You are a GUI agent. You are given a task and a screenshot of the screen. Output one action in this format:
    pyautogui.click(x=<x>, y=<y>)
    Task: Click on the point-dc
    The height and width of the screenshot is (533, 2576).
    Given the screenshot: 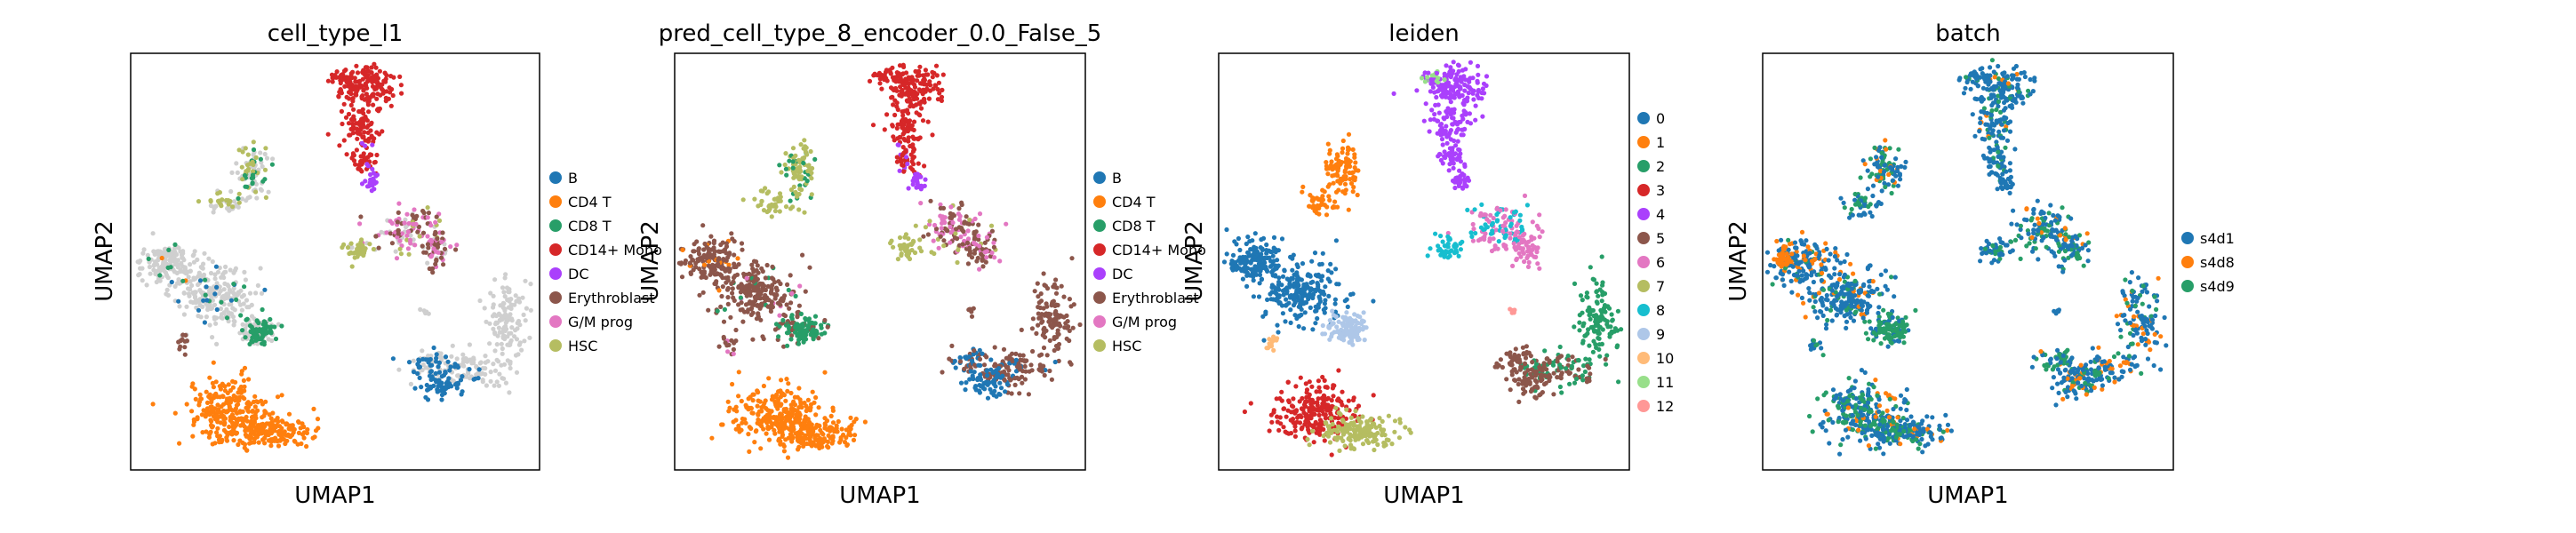 What is the action you would take?
    pyautogui.click(x=361, y=143)
    